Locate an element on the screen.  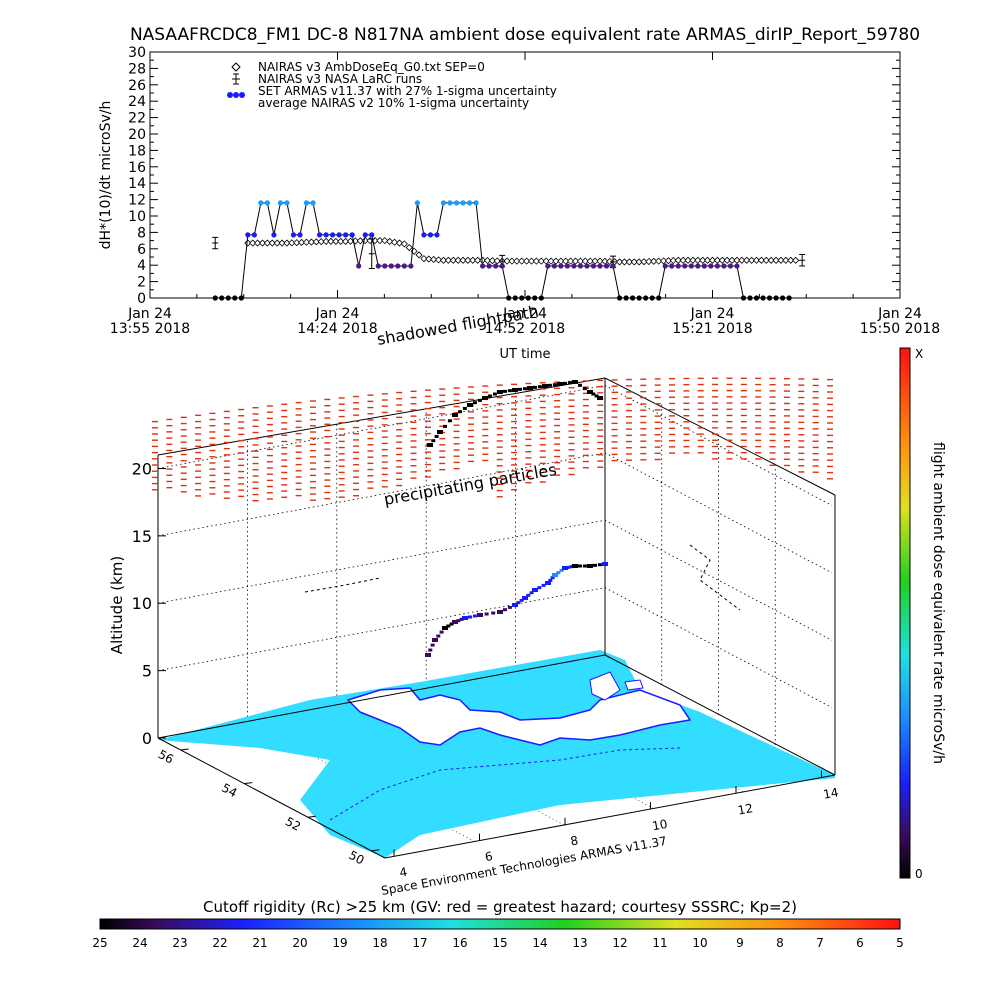
altitude-tick-label: 10 is located at coordinates (142, 603).